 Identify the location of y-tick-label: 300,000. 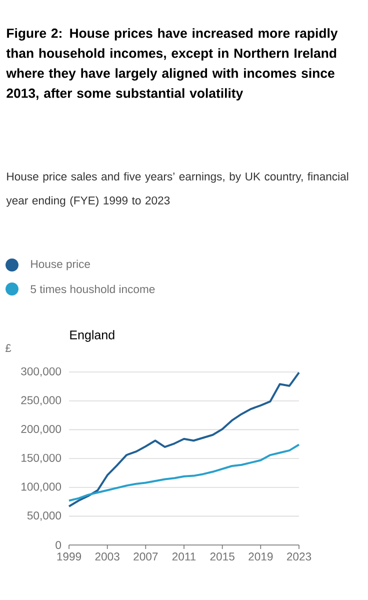
(41, 372).